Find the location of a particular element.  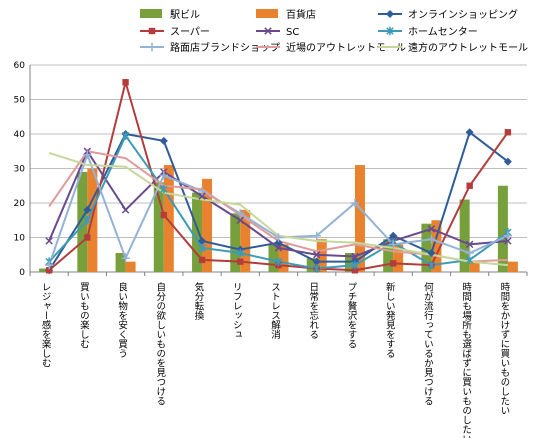

x-category-label: 時間をかけずに買いものしたい is located at coordinates (504, 348).